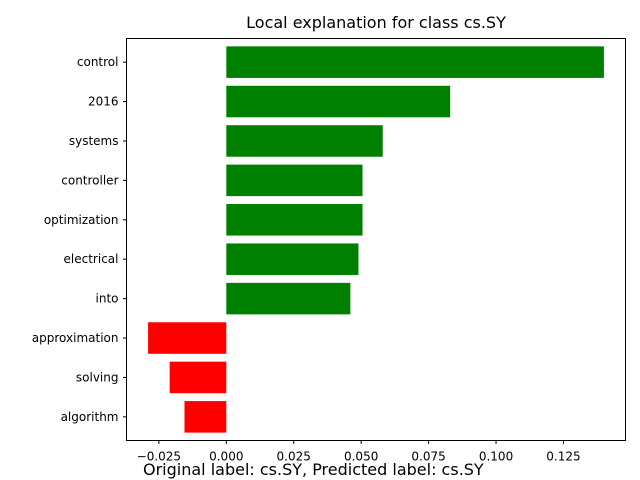 This screenshot has width=640, height=480. I want to click on x-tick-label: 0.025, so click(294, 457).